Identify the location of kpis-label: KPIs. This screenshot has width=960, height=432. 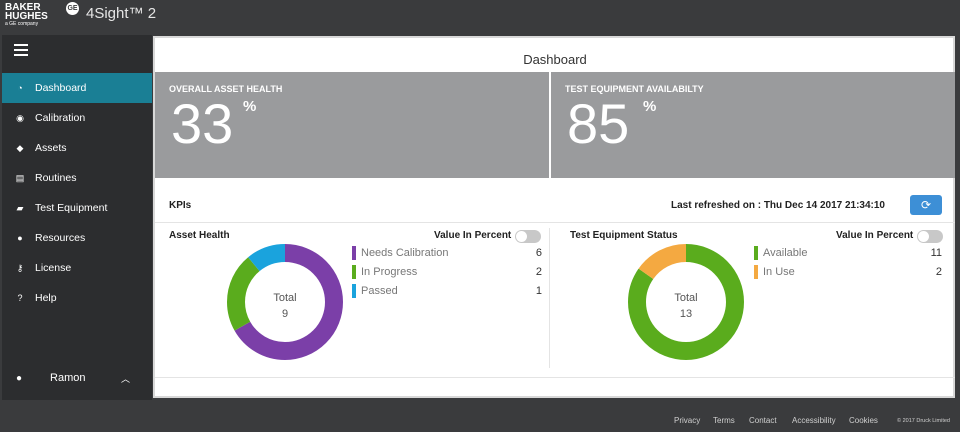
(180, 205).